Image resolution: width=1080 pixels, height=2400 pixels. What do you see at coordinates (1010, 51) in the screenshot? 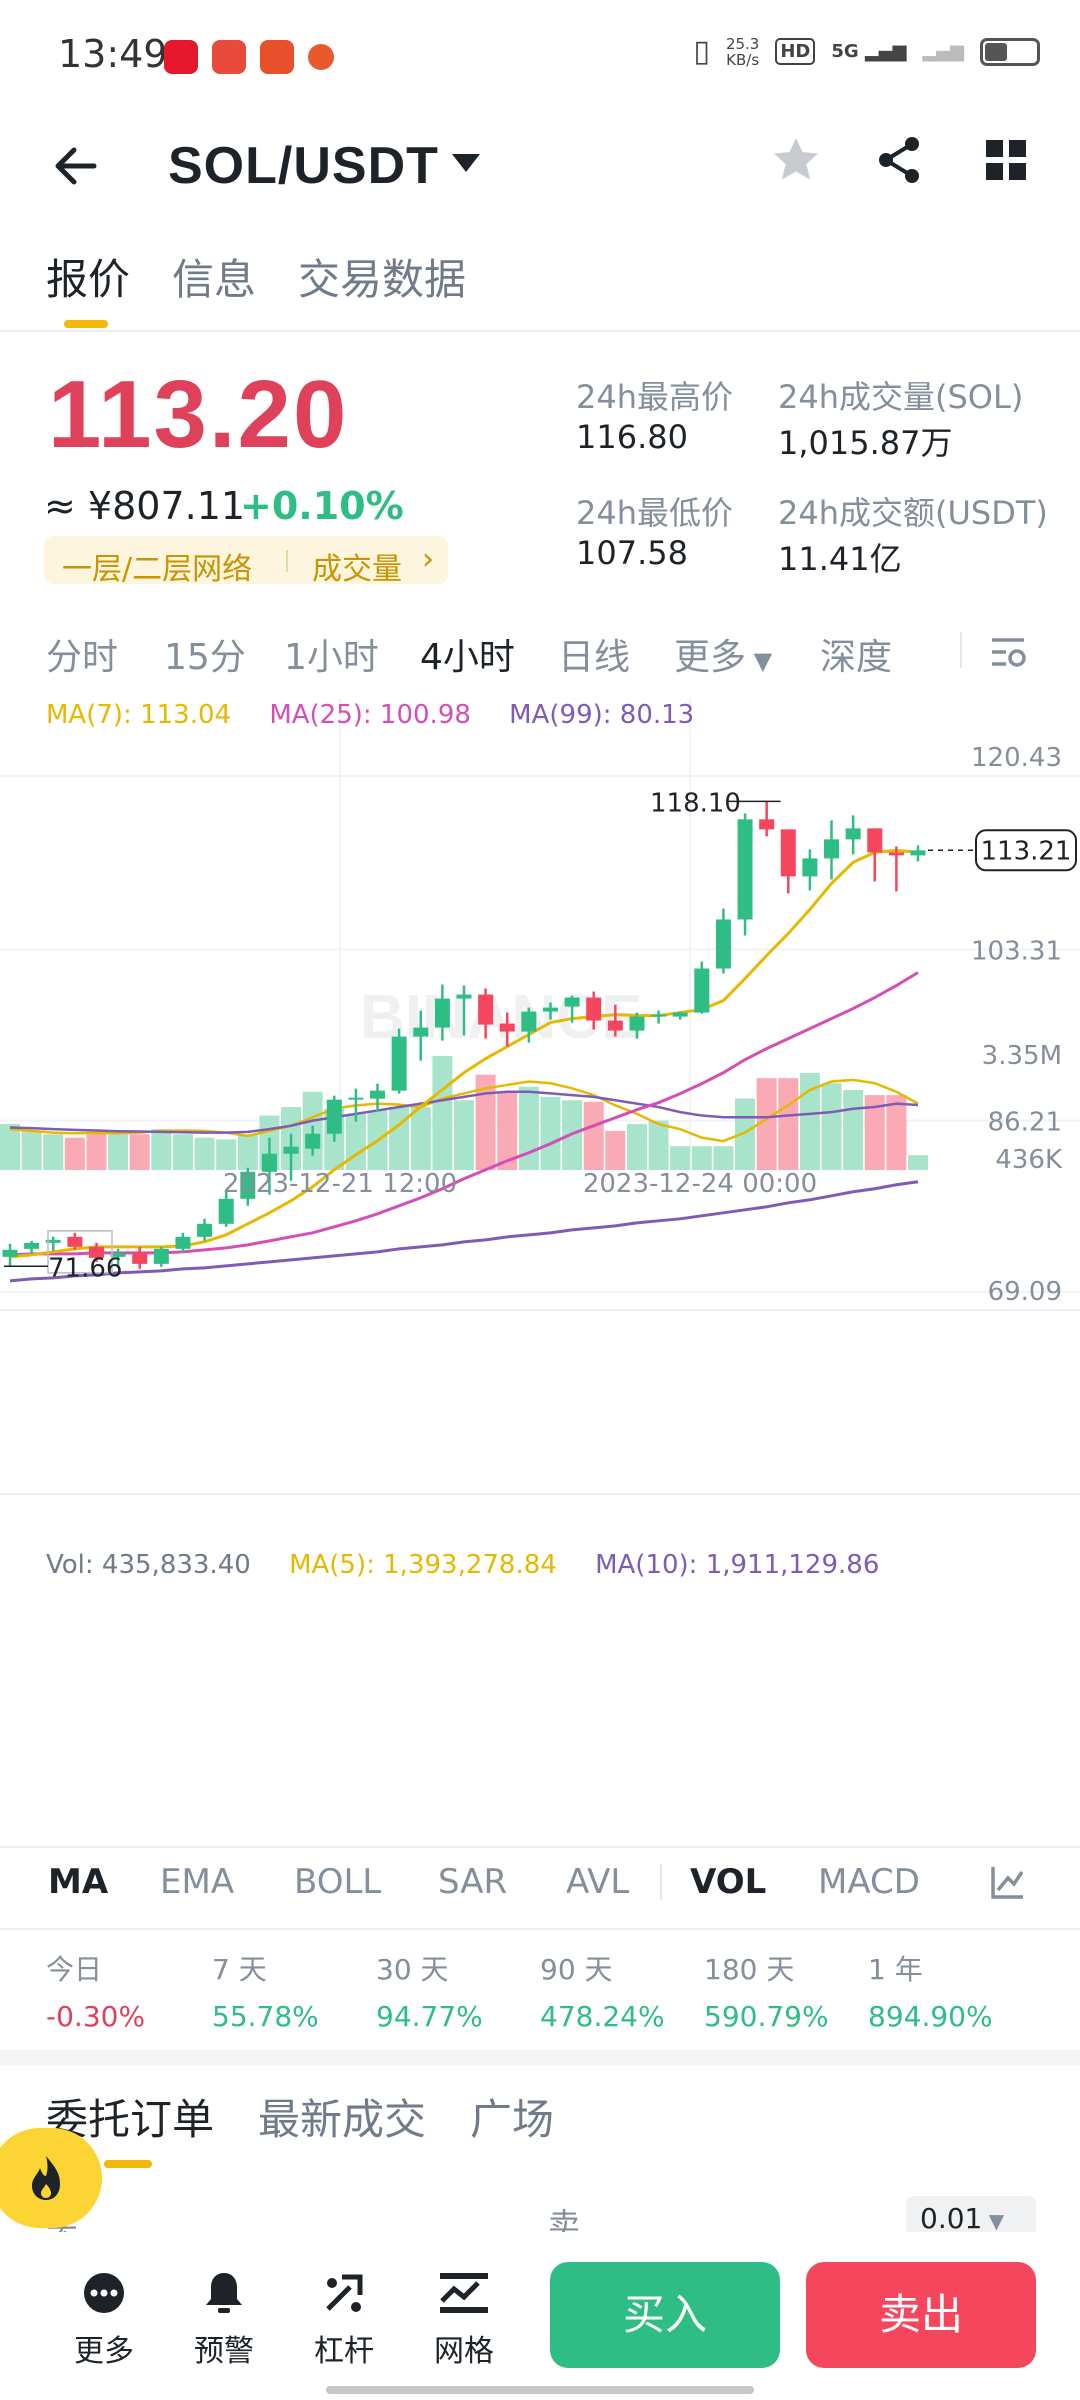
I see `battery-icon` at bounding box center [1010, 51].